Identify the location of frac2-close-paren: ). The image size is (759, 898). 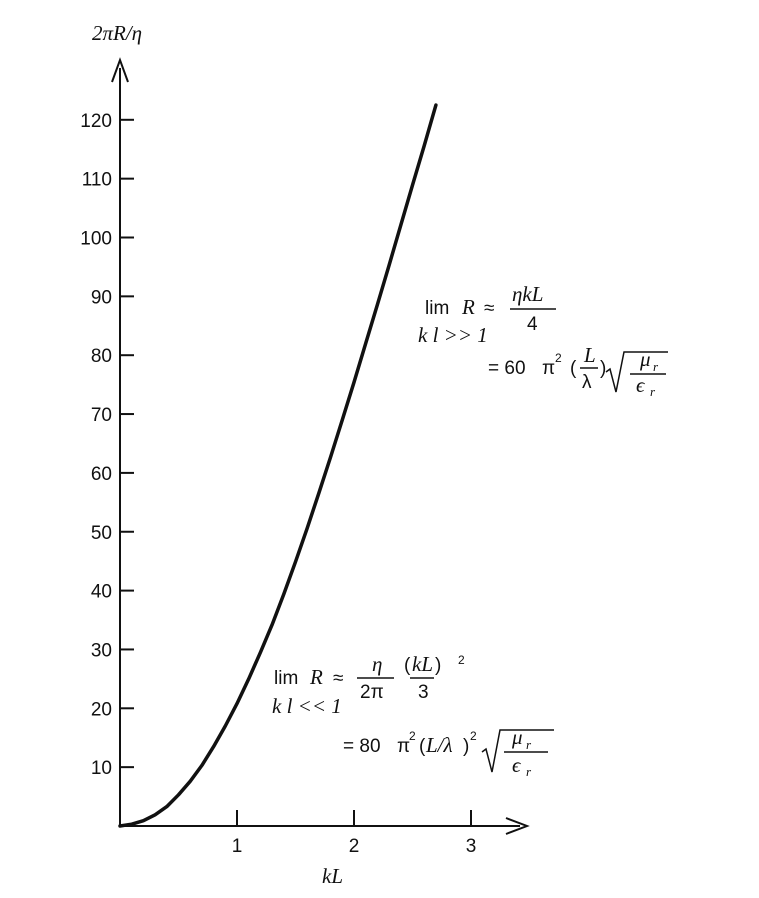
(438, 665).